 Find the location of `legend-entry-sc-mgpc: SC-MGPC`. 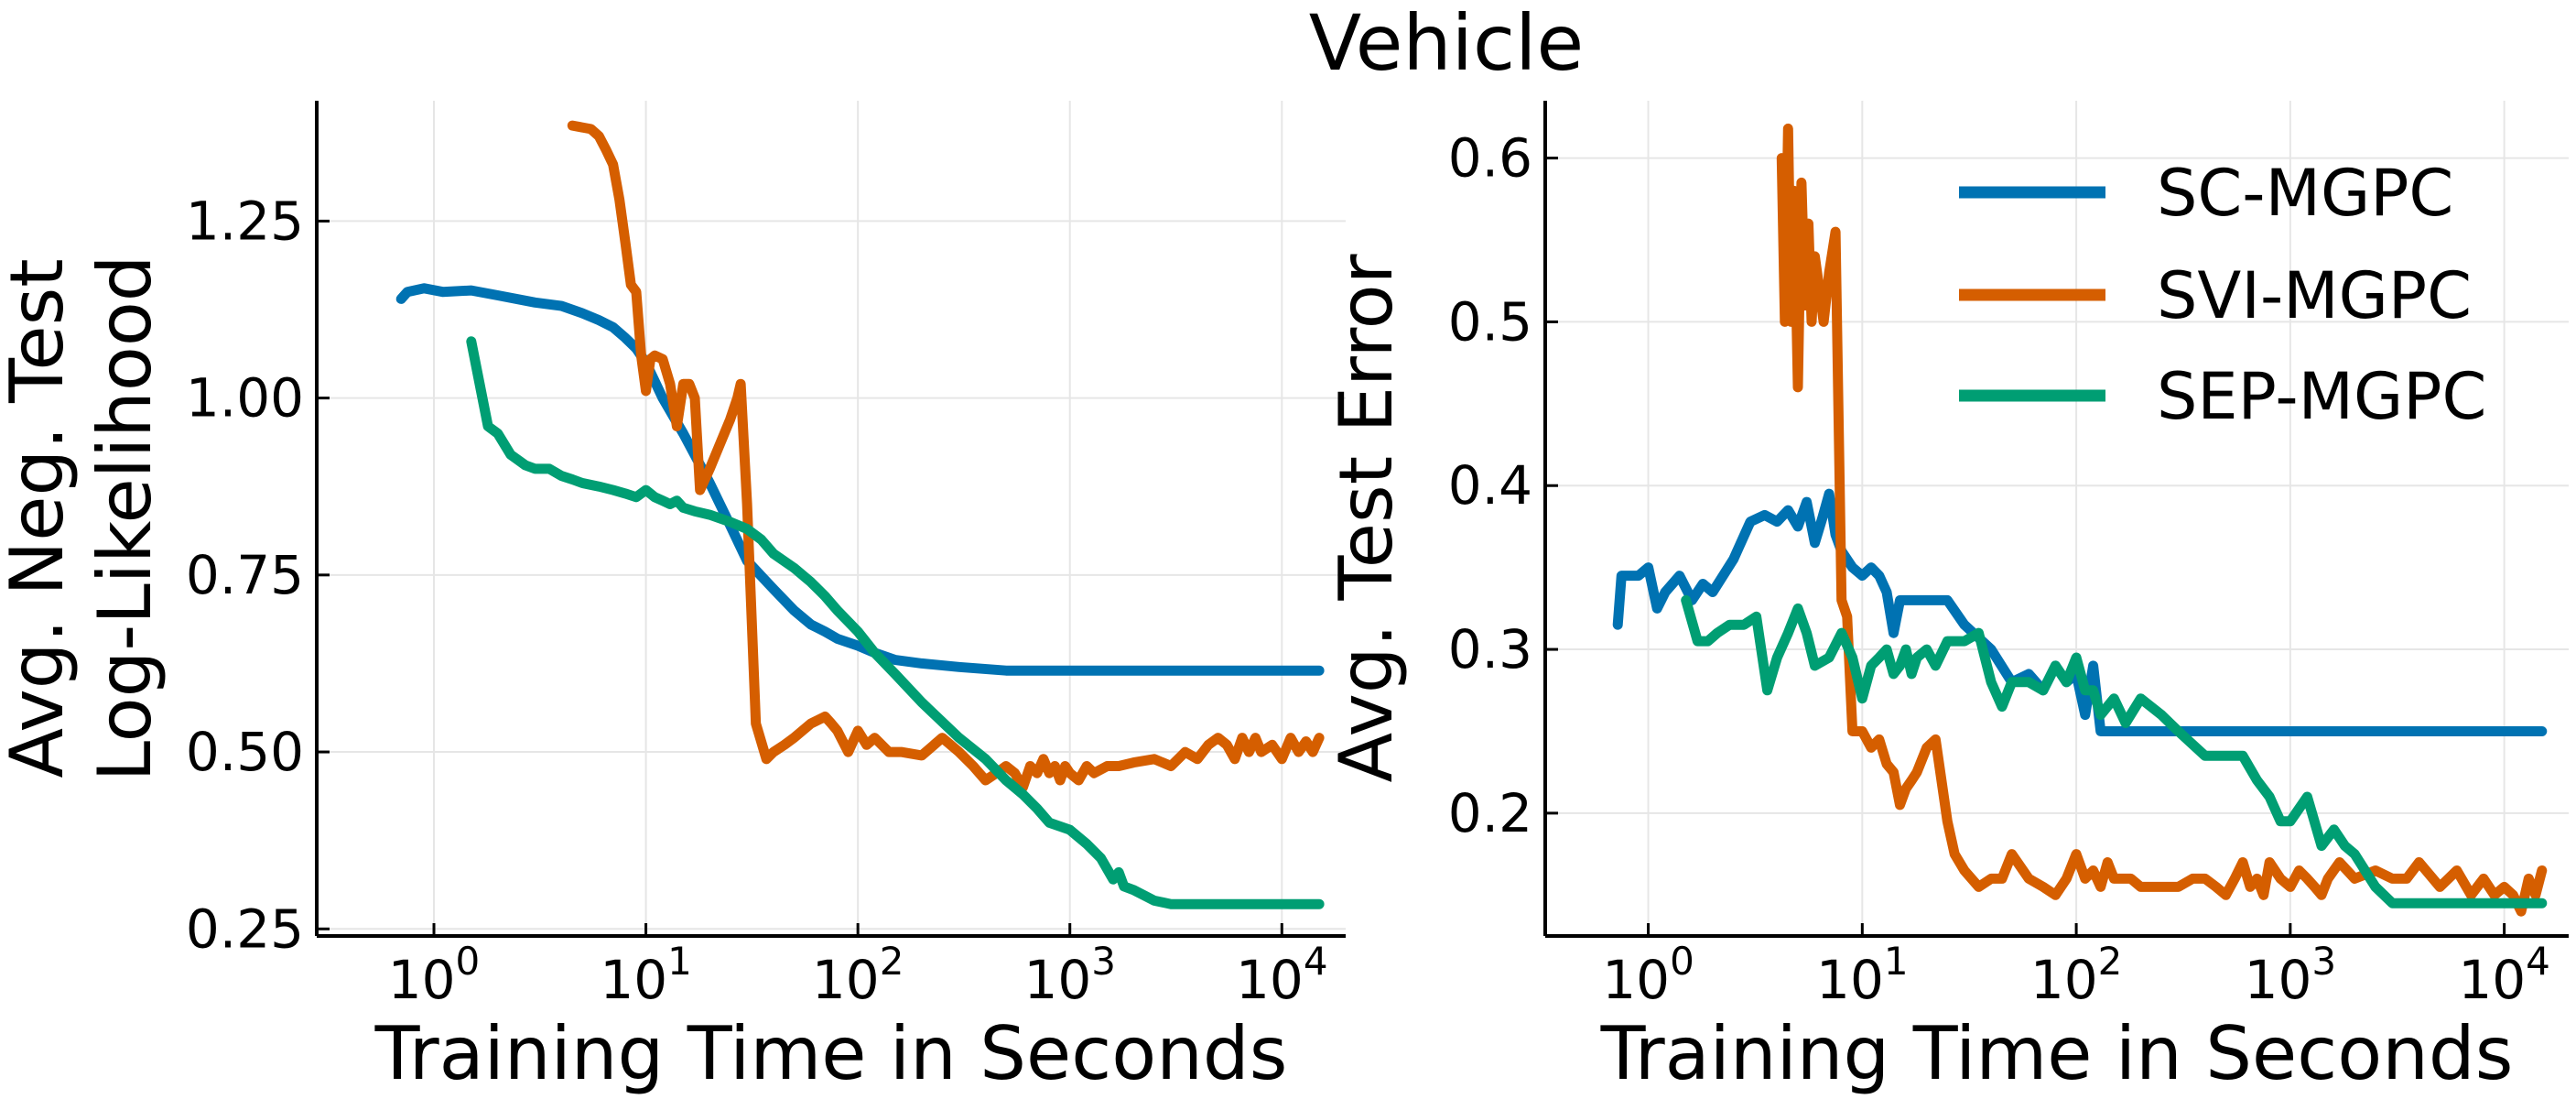

legend-entry-sc-mgpc: SC-MGPC is located at coordinates (2206, 193).